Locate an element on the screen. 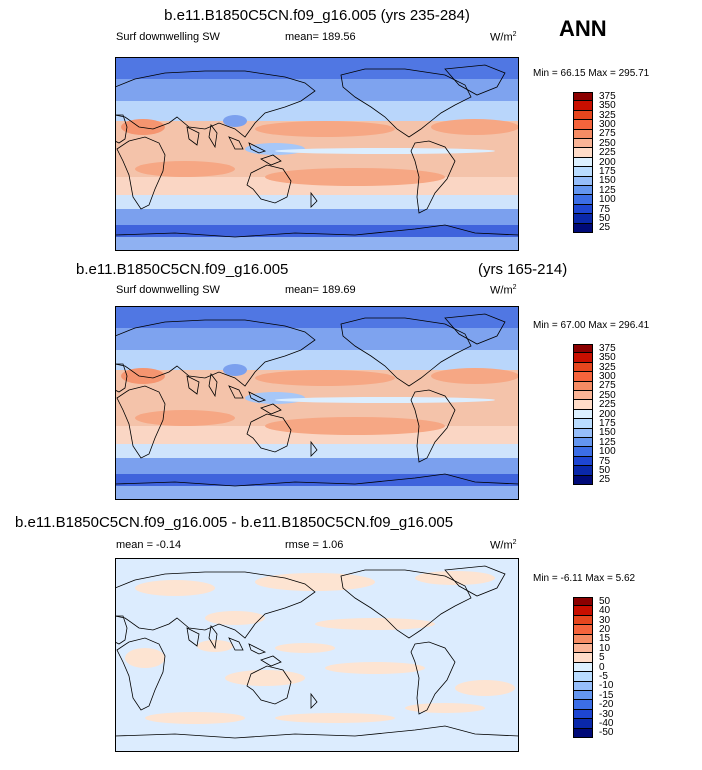  colorbar-level-label: 275 is located at coordinates (607, 386).